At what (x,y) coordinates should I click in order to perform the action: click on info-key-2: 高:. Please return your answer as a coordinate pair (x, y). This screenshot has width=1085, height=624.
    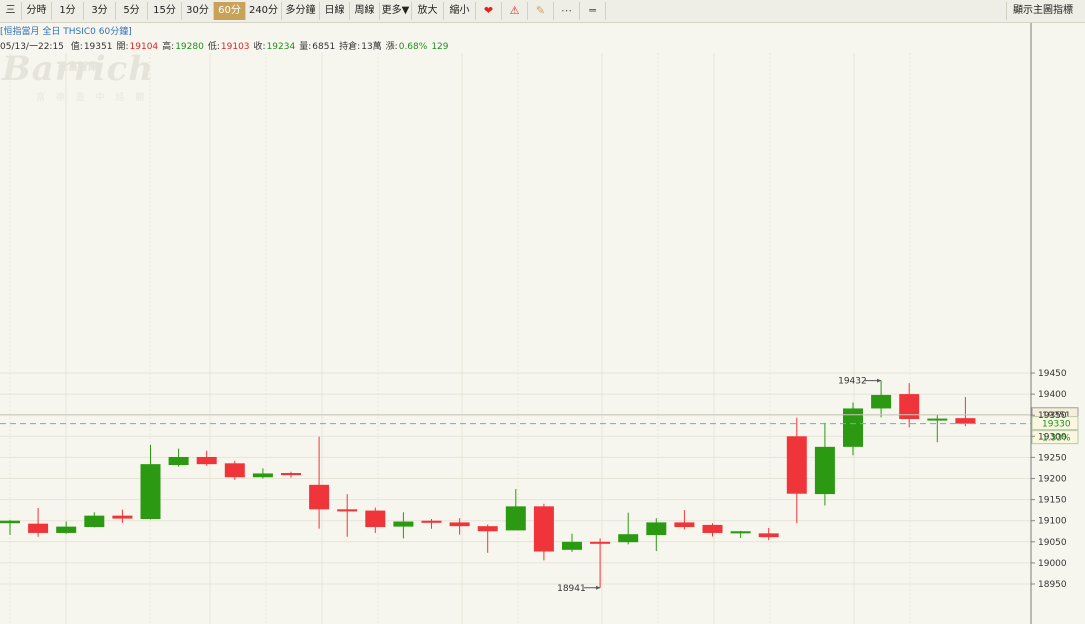
    Looking at the image, I should click on (168, 47).